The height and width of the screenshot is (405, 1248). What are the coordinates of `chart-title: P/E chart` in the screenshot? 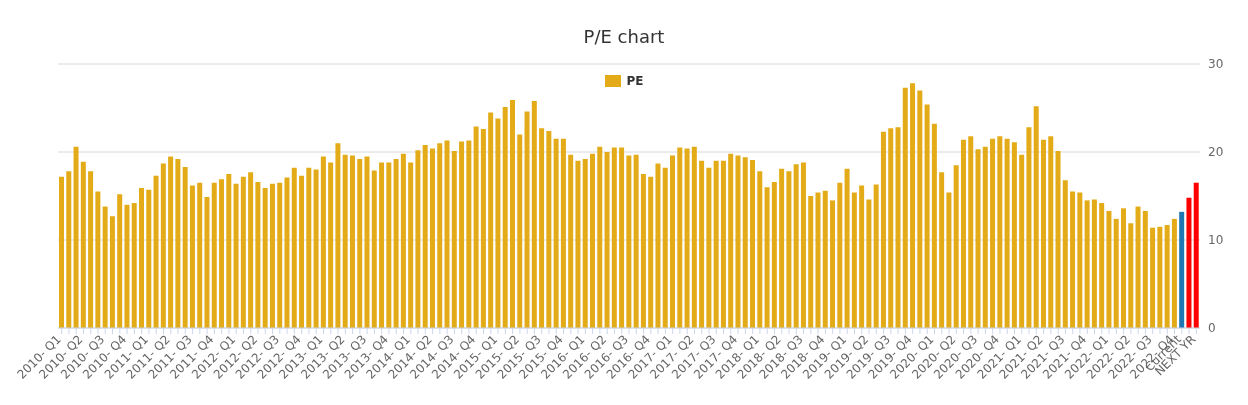 It's located at (624, 36).